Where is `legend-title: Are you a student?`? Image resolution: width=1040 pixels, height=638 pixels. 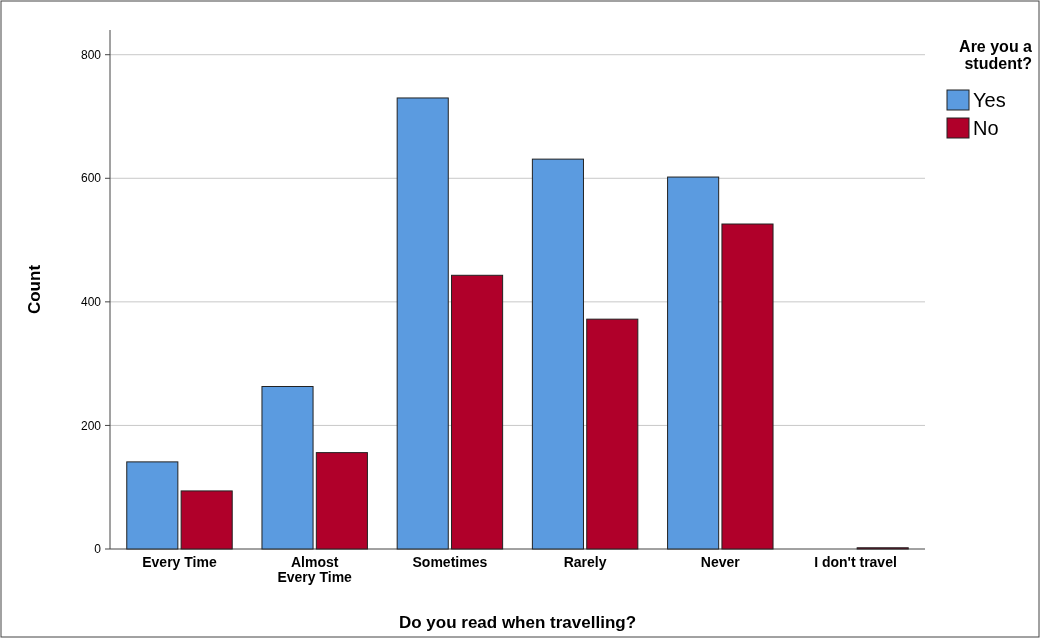
legend-title: Are you a student? is located at coordinates (996, 55).